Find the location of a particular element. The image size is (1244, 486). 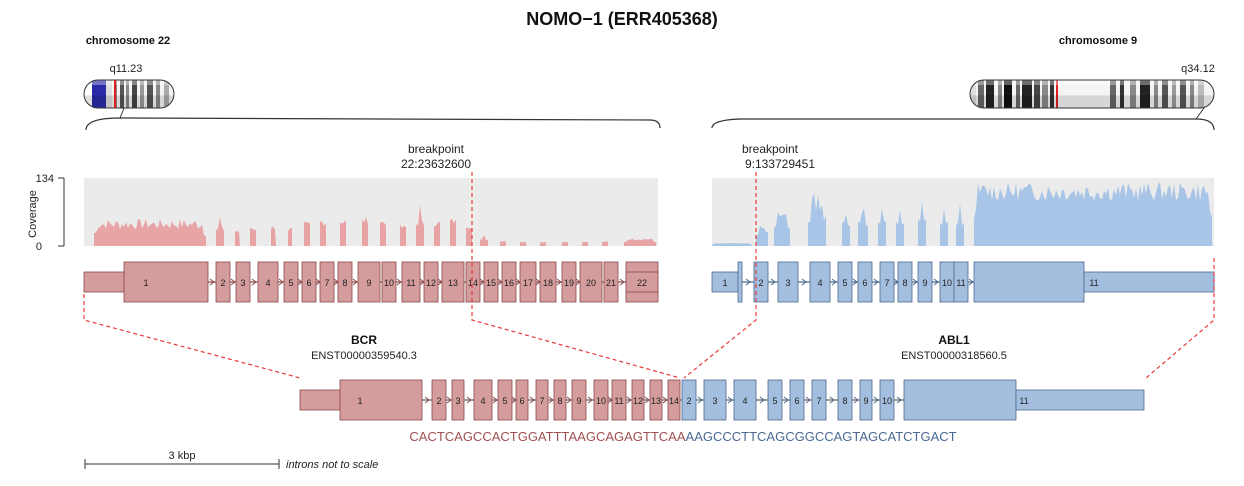

band-22-label: q11.23 is located at coordinates (126, 69).